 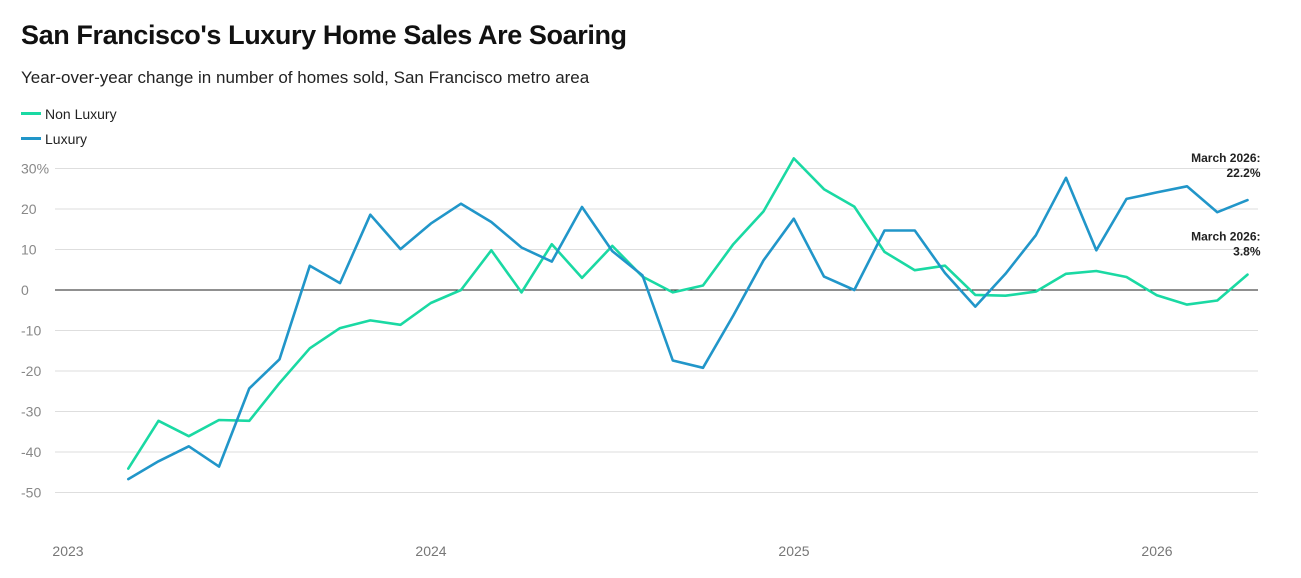 I want to click on y-tick-label: -50, so click(x=31, y=493).